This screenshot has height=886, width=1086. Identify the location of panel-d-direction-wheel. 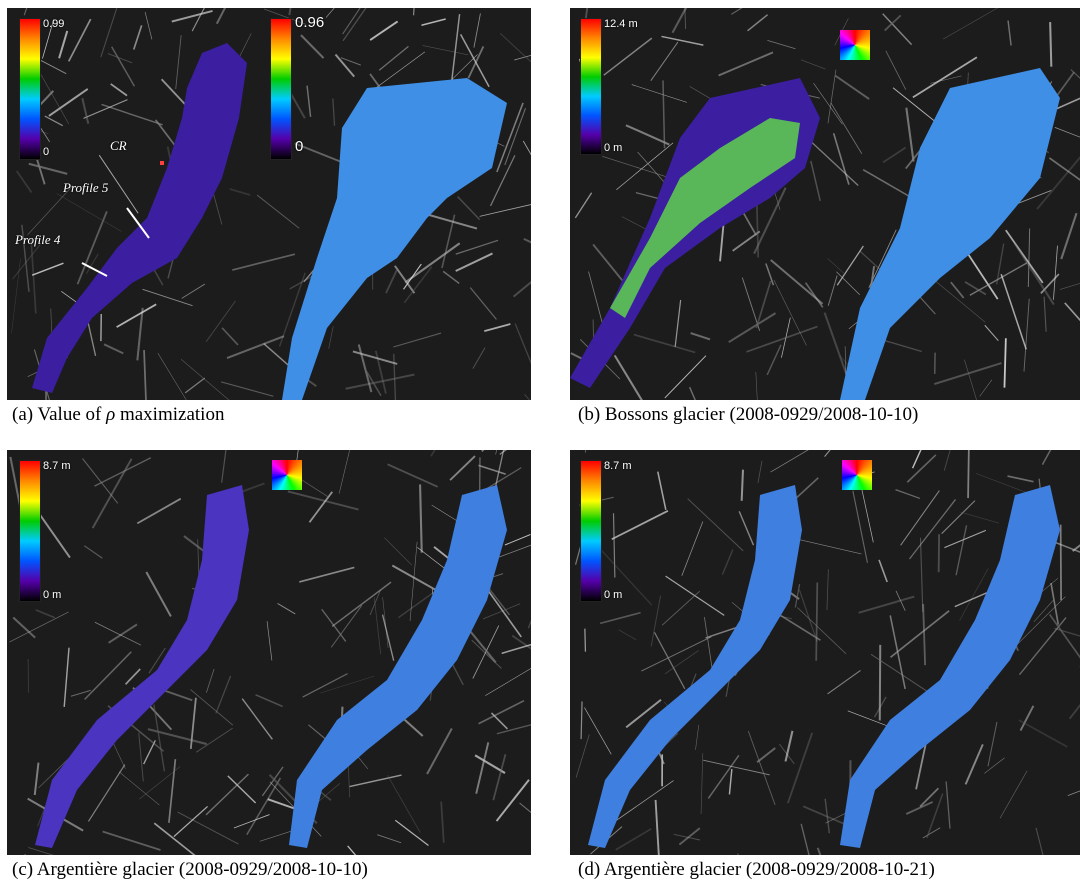
(857, 475).